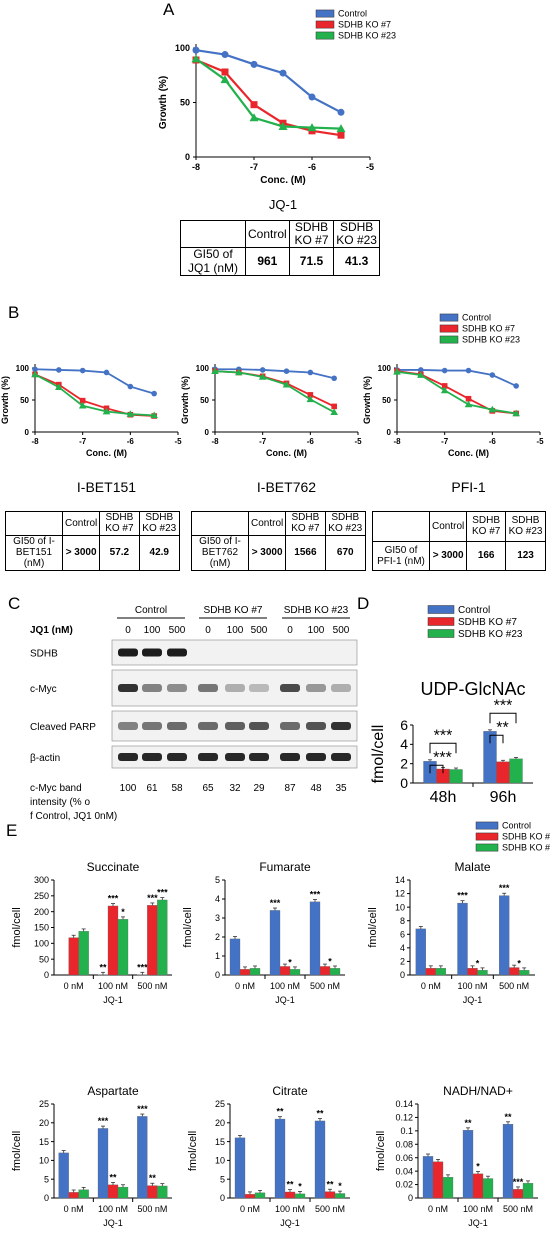  I want to click on intensity-label: c-Myc band, so click(56, 788).